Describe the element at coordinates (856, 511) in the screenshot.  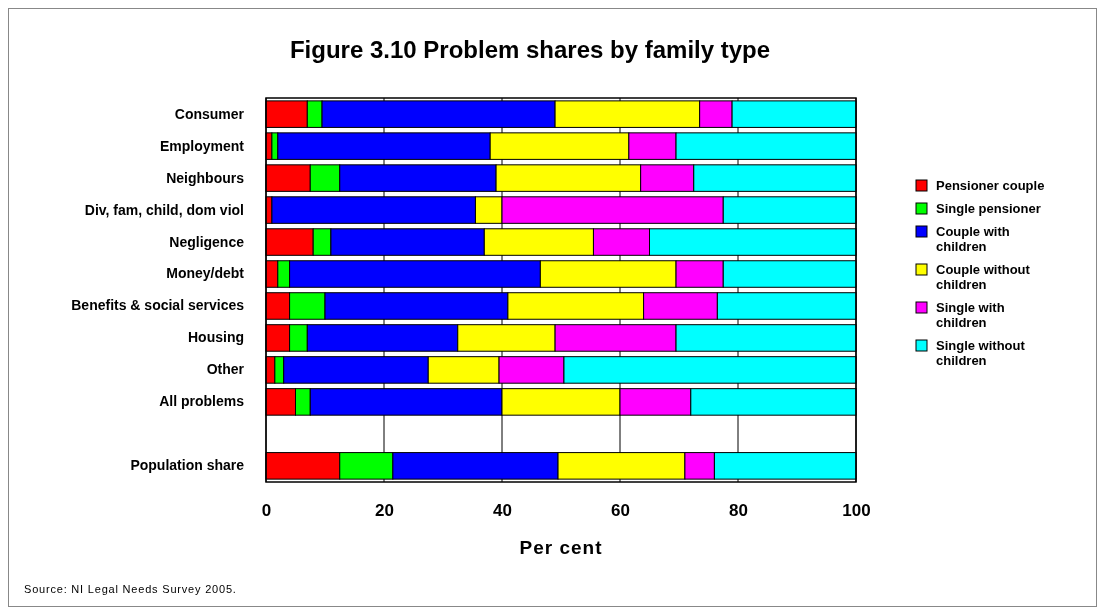
I see `x-tick-label: 100` at that location.